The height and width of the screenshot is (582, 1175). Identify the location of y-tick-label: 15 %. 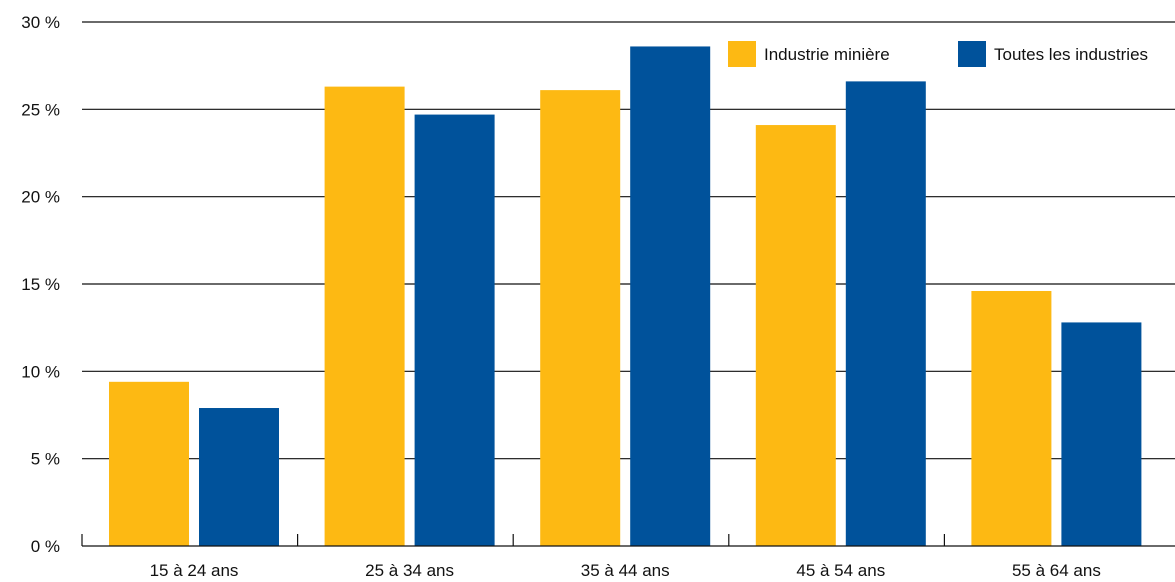
(40, 284).